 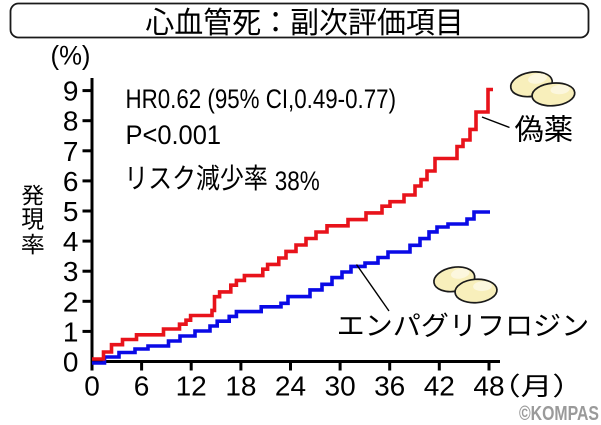 I want to click on svg-text: ©KOMPAS, so click(x=559, y=414).